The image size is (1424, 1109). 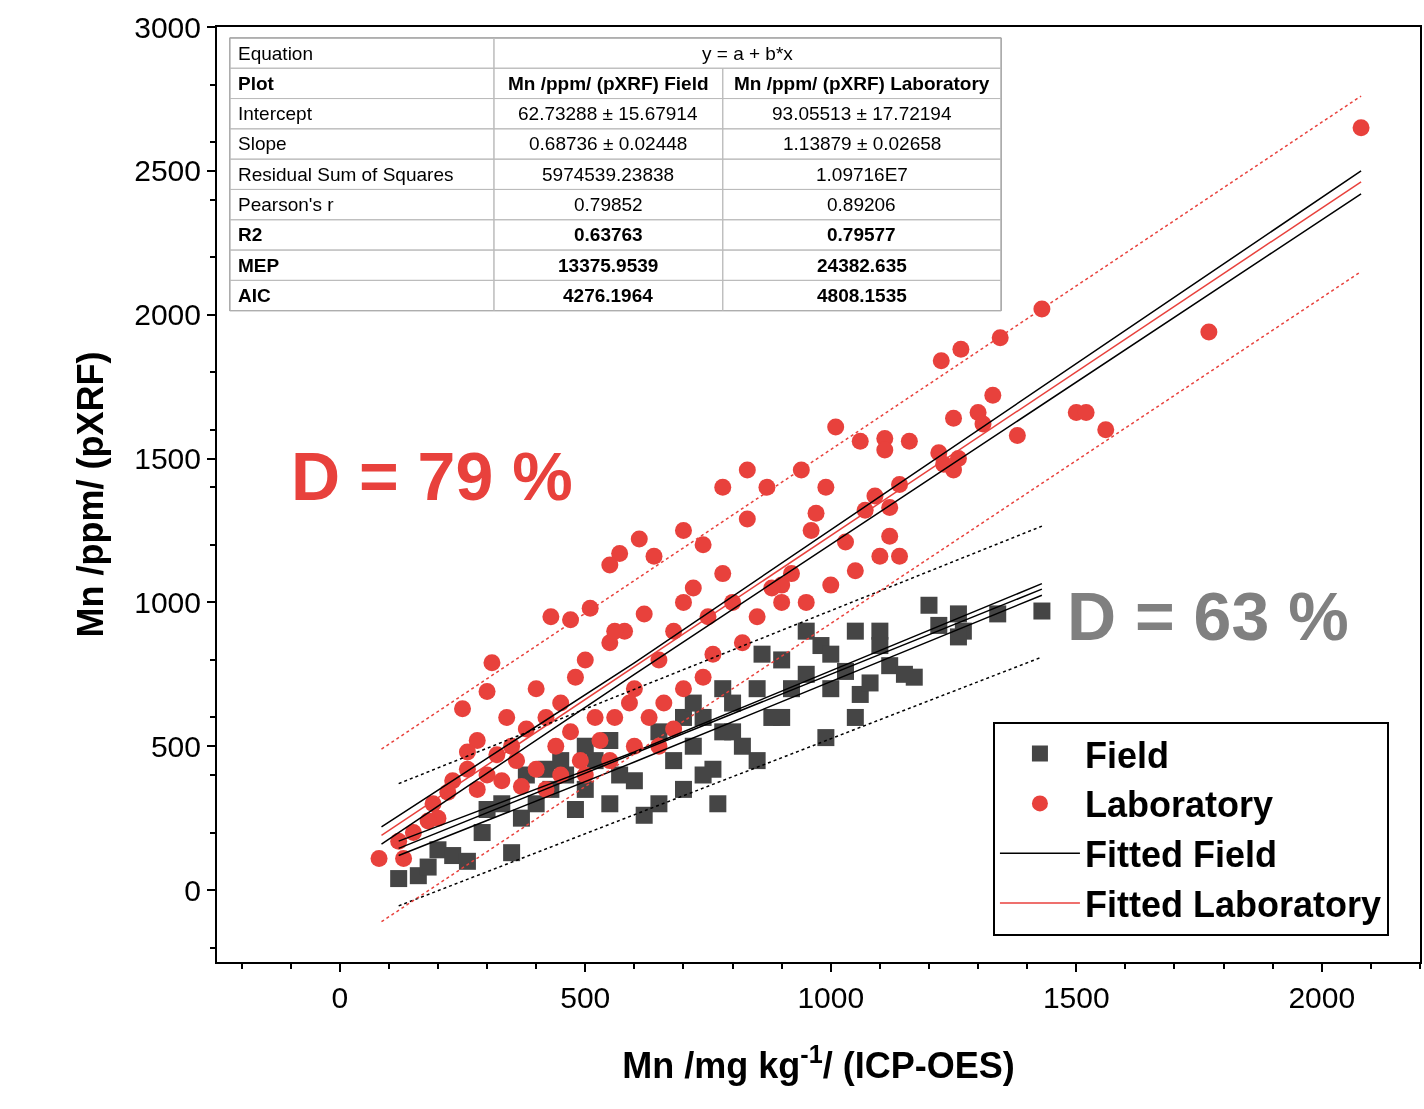 What do you see at coordinates (608, 113) in the screenshot?
I see `annotation: 62.73288 ± 15.67914` at bounding box center [608, 113].